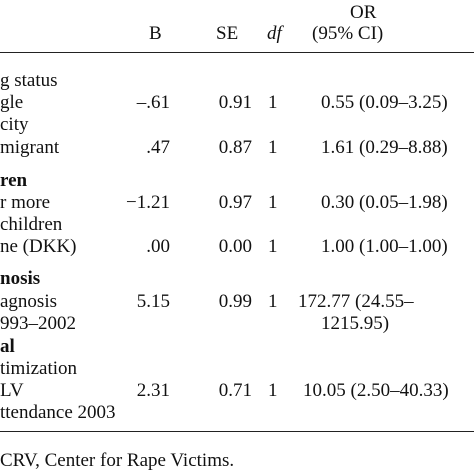 Image resolution: width=474 pixels, height=474 pixels. Describe the element at coordinates (235, 246) in the screenshot. I see `cell-se-income: 0.00` at that location.